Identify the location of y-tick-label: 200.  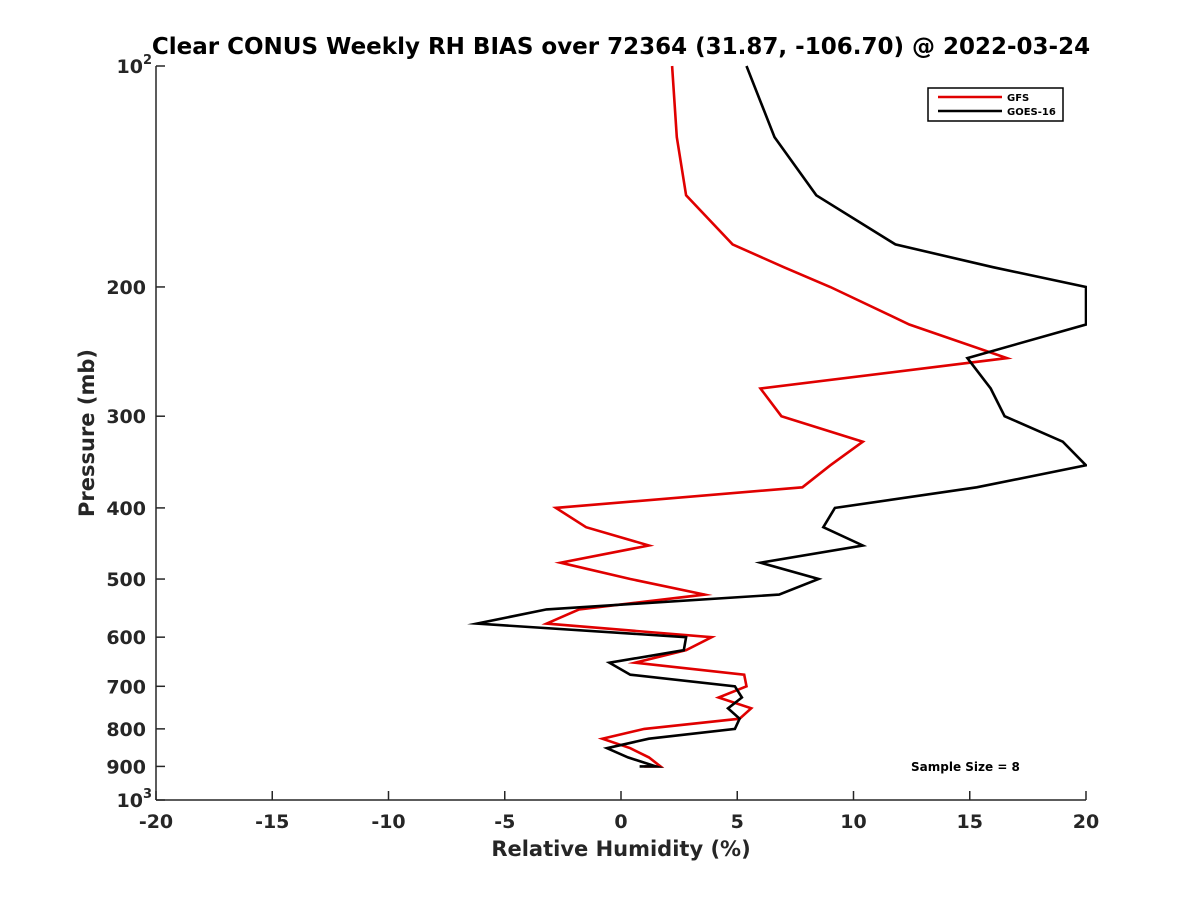
(126, 288).